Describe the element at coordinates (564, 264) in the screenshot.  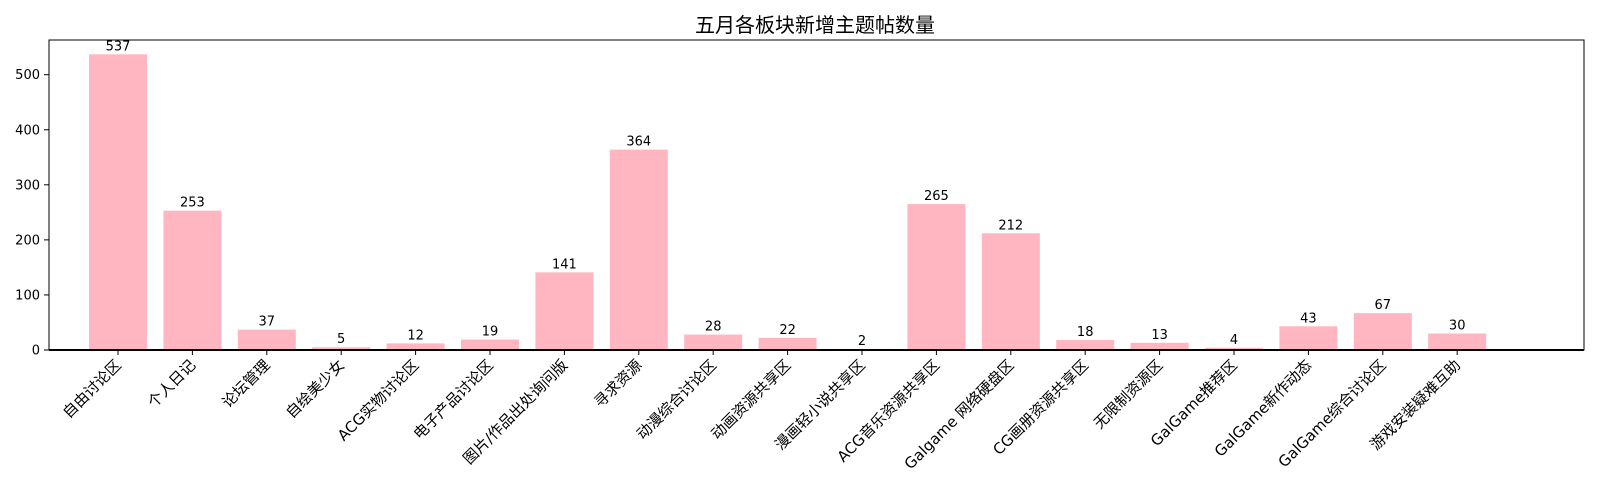
I see `data-label: 141` at that location.